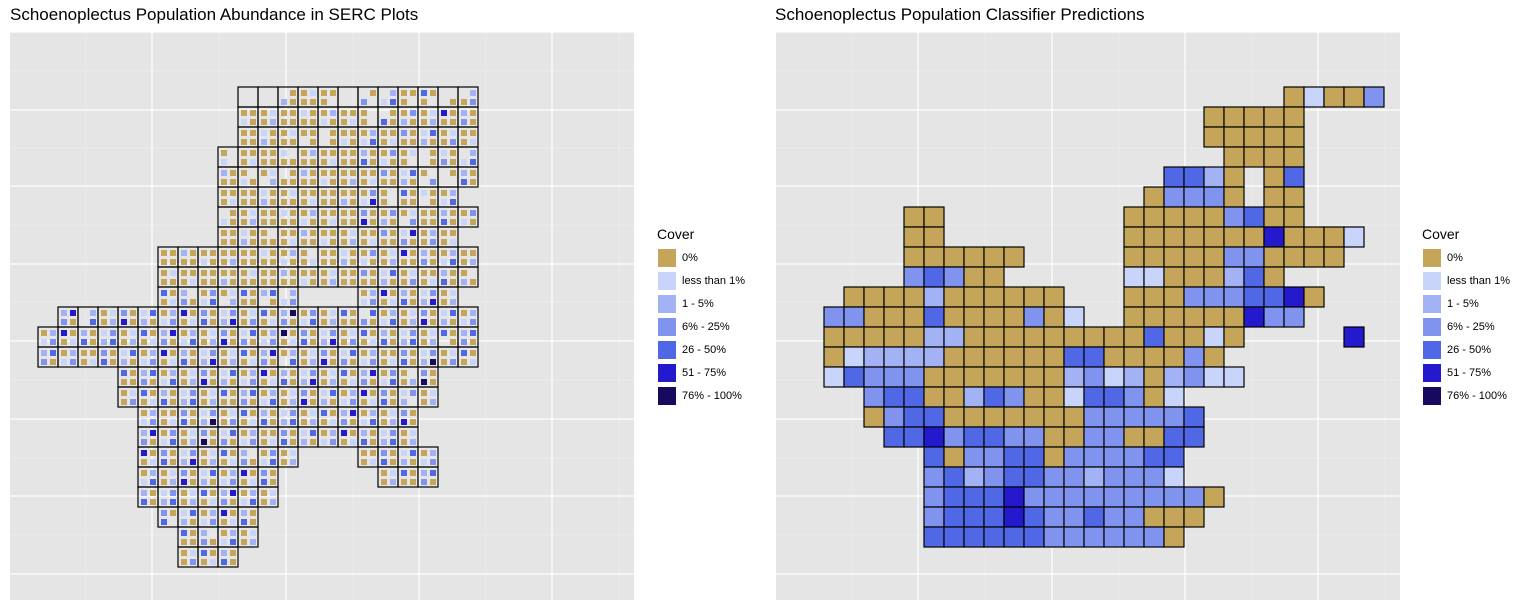  What do you see at coordinates (1455, 257) in the screenshot?
I see `right-legend-label: 0%` at bounding box center [1455, 257].